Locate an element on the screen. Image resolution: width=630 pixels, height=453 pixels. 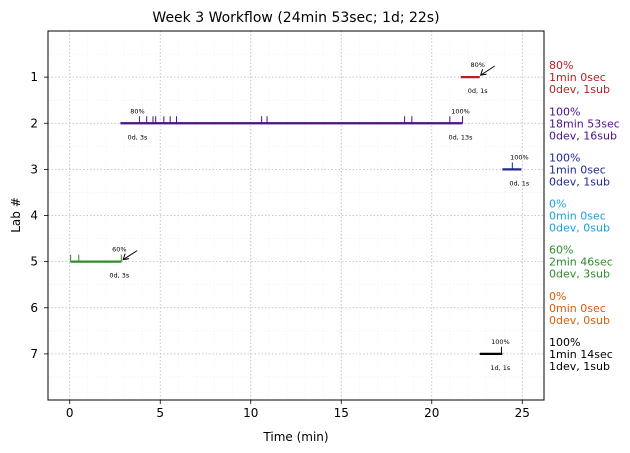
lab-7-summary-line: 1min 14sec is located at coordinates (581, 354).